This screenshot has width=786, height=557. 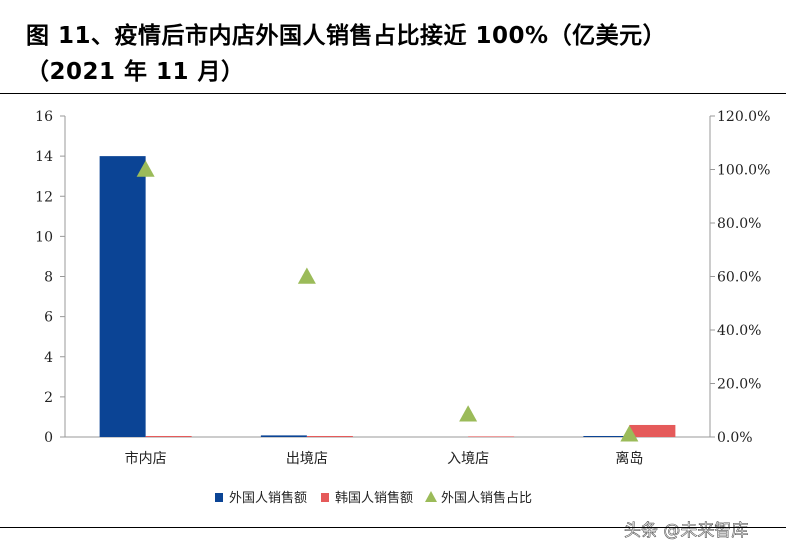 What do you see at coordinates (48, 438) in the screenshot?
I see `left-tick-label: 0` at bounding box center [48, 438].